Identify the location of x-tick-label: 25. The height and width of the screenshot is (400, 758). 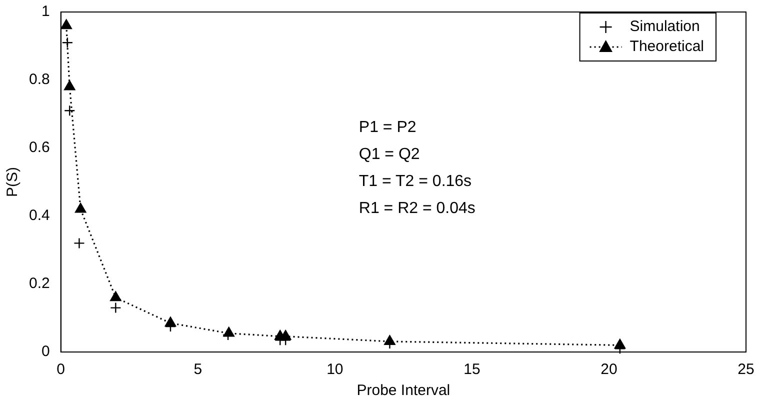
(746, 369).